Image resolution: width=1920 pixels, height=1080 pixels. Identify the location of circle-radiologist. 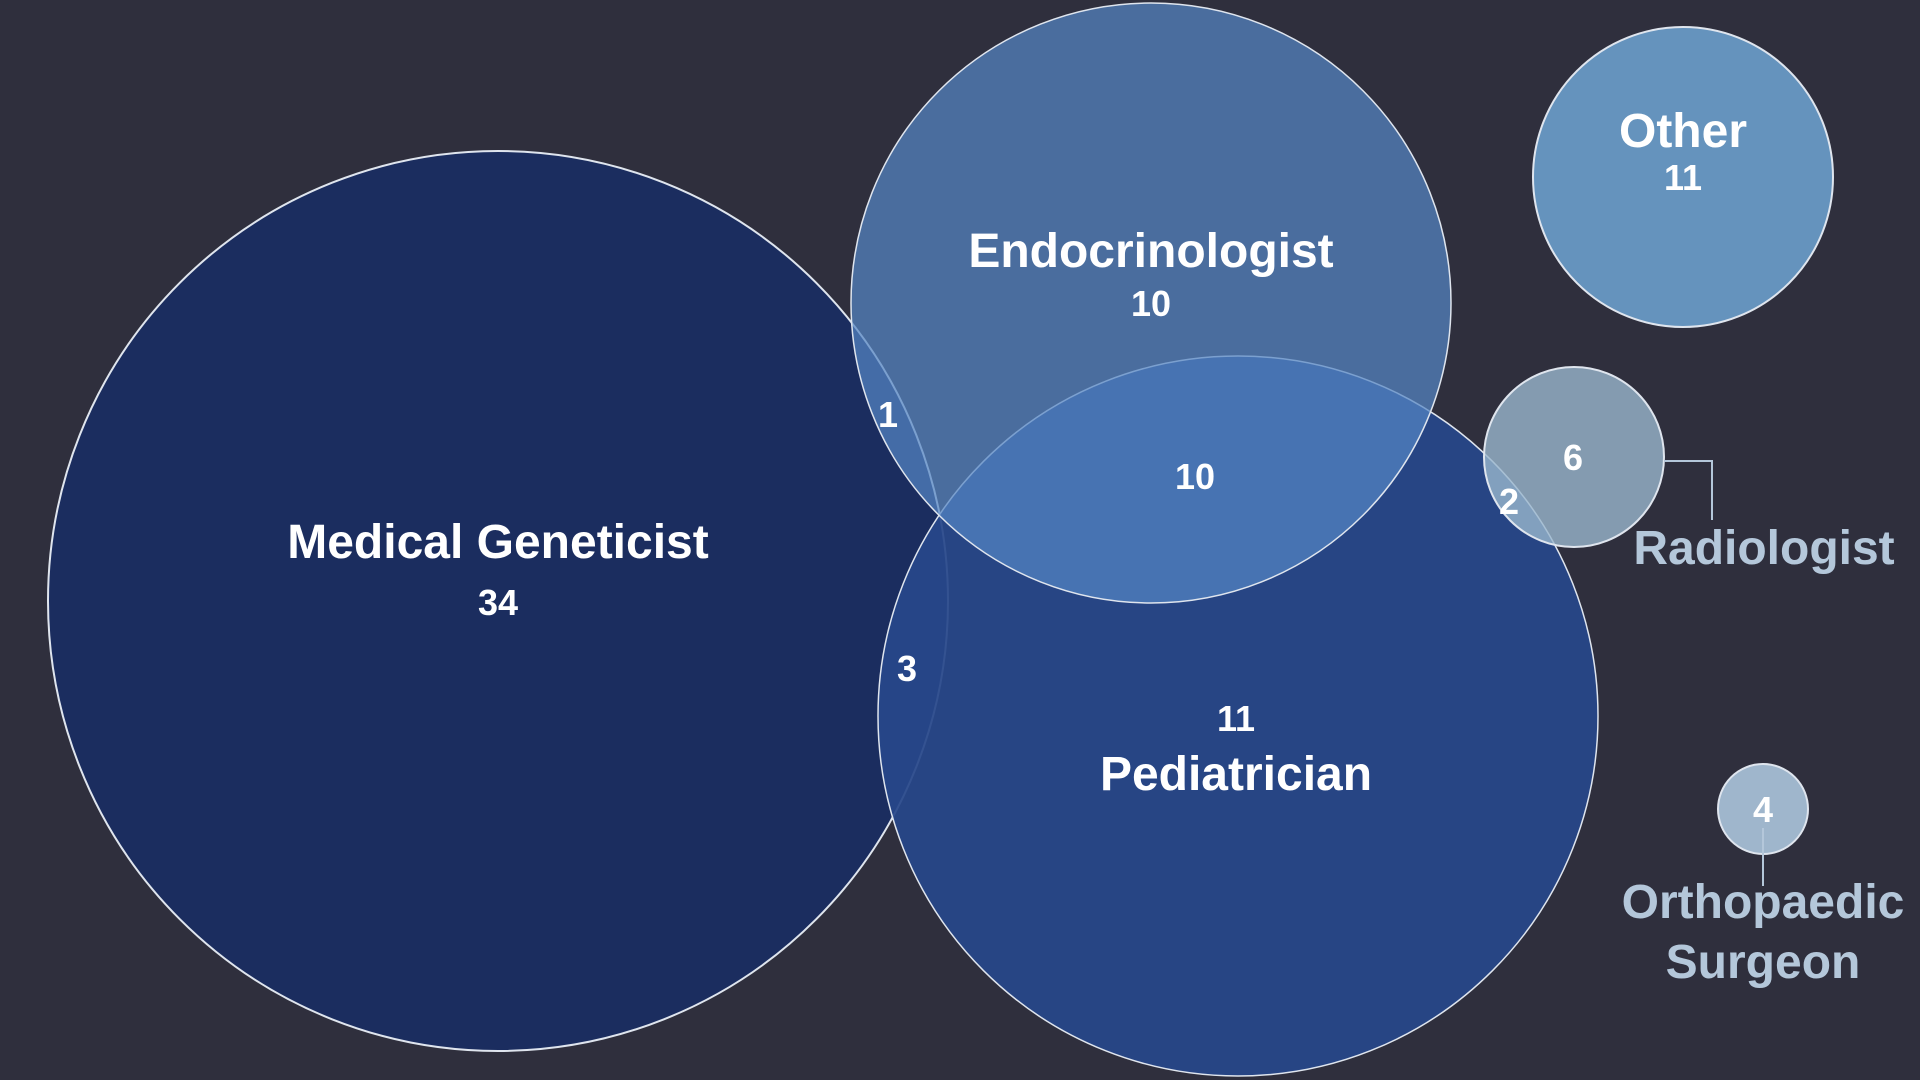
(1574, 457).